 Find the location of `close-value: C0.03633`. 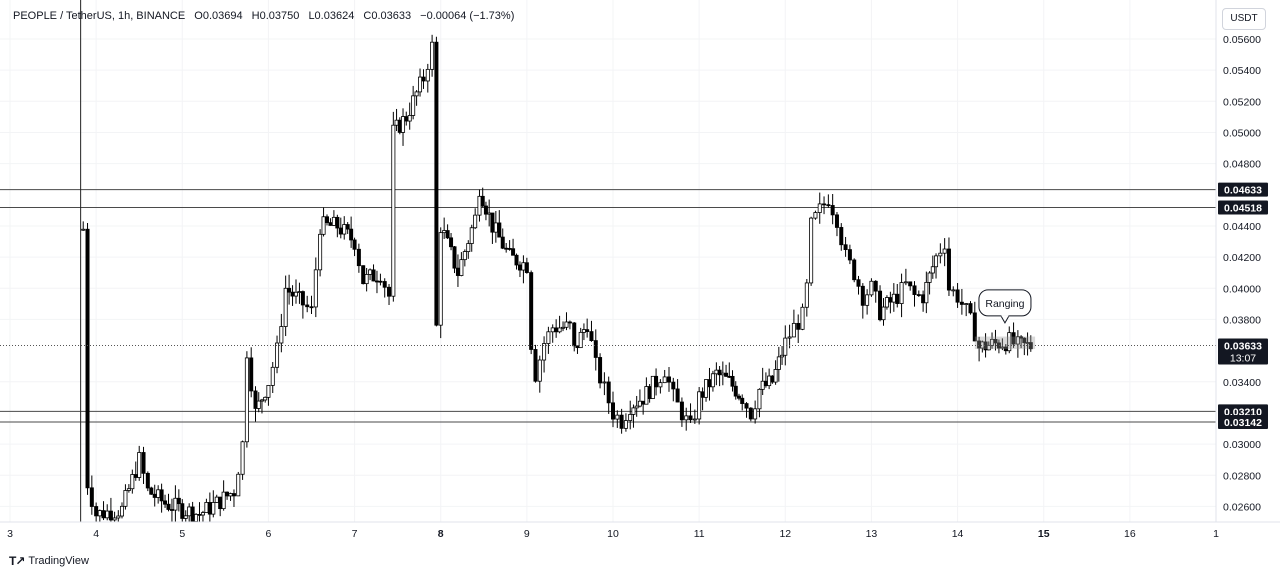

close-value: C0.03633 is located at coordinates (387, 16).